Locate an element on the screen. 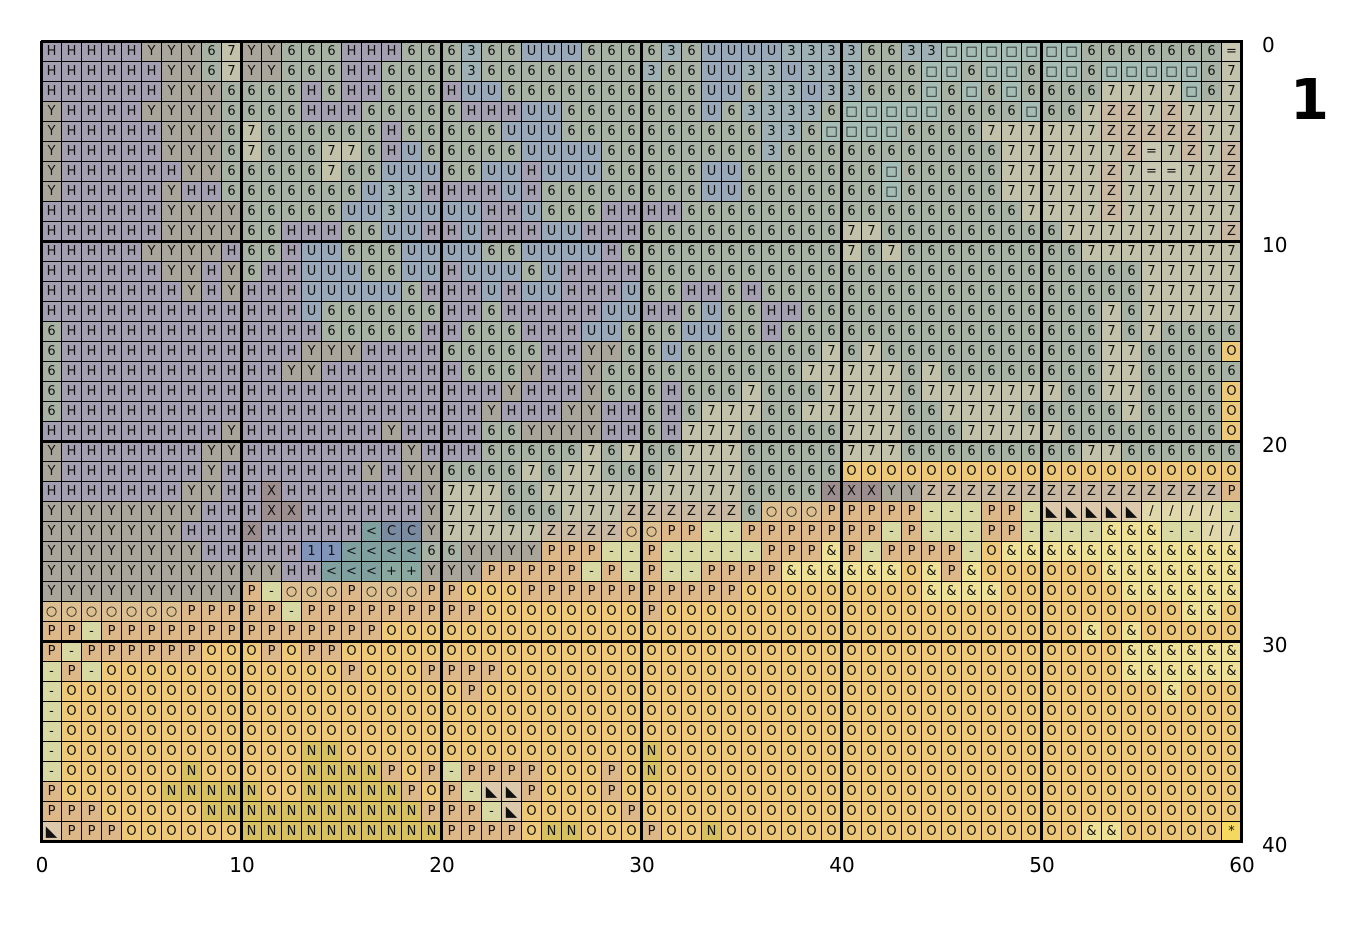 Image resolution: width=1365 pixels, height=930 pixels. grid-cell: N is located at coordinates (231, 791).